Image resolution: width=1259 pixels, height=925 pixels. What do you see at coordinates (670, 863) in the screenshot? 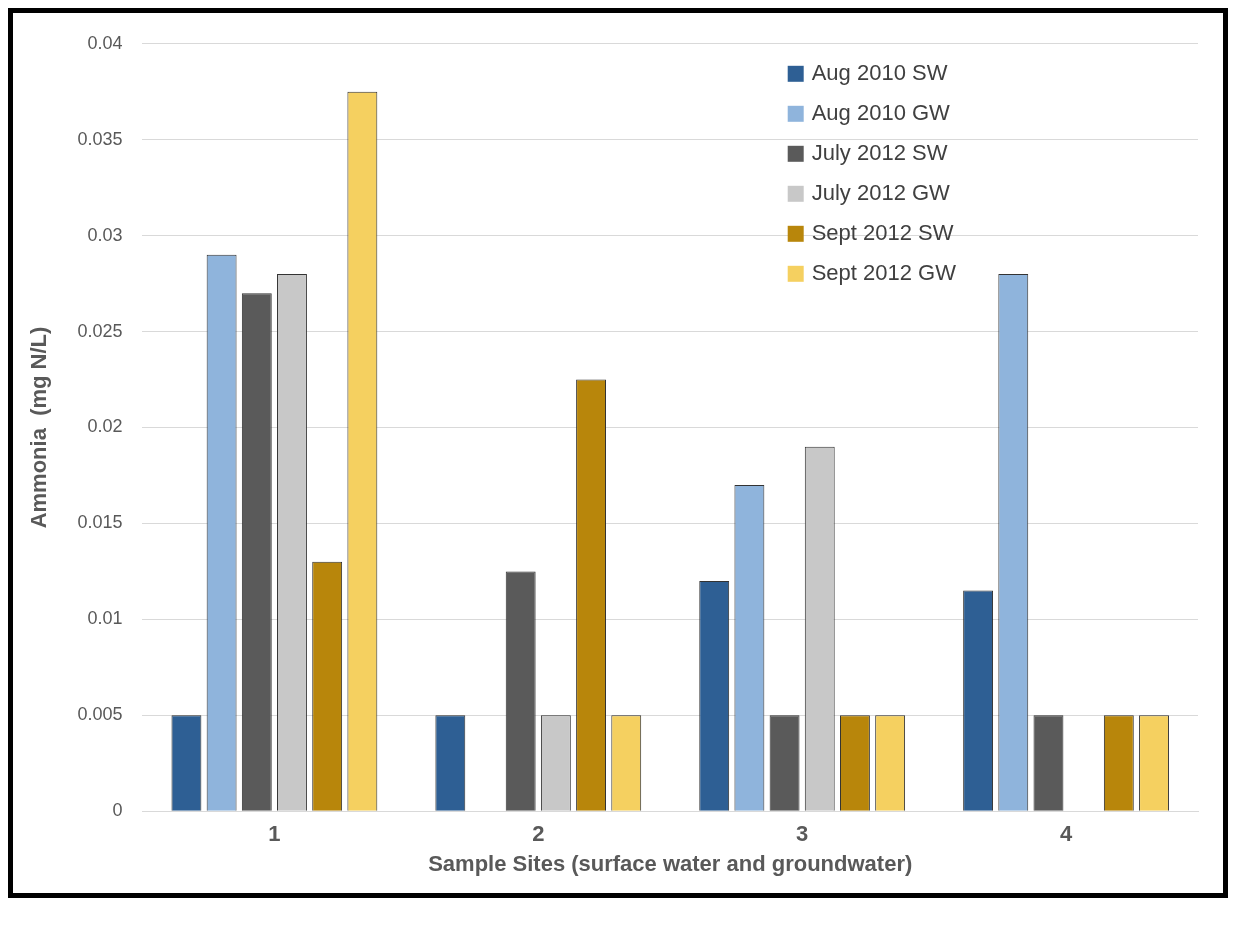
I see `x-axis-title: Sample Sites (surface water and groundwater)` at bounding box center [670, 863].